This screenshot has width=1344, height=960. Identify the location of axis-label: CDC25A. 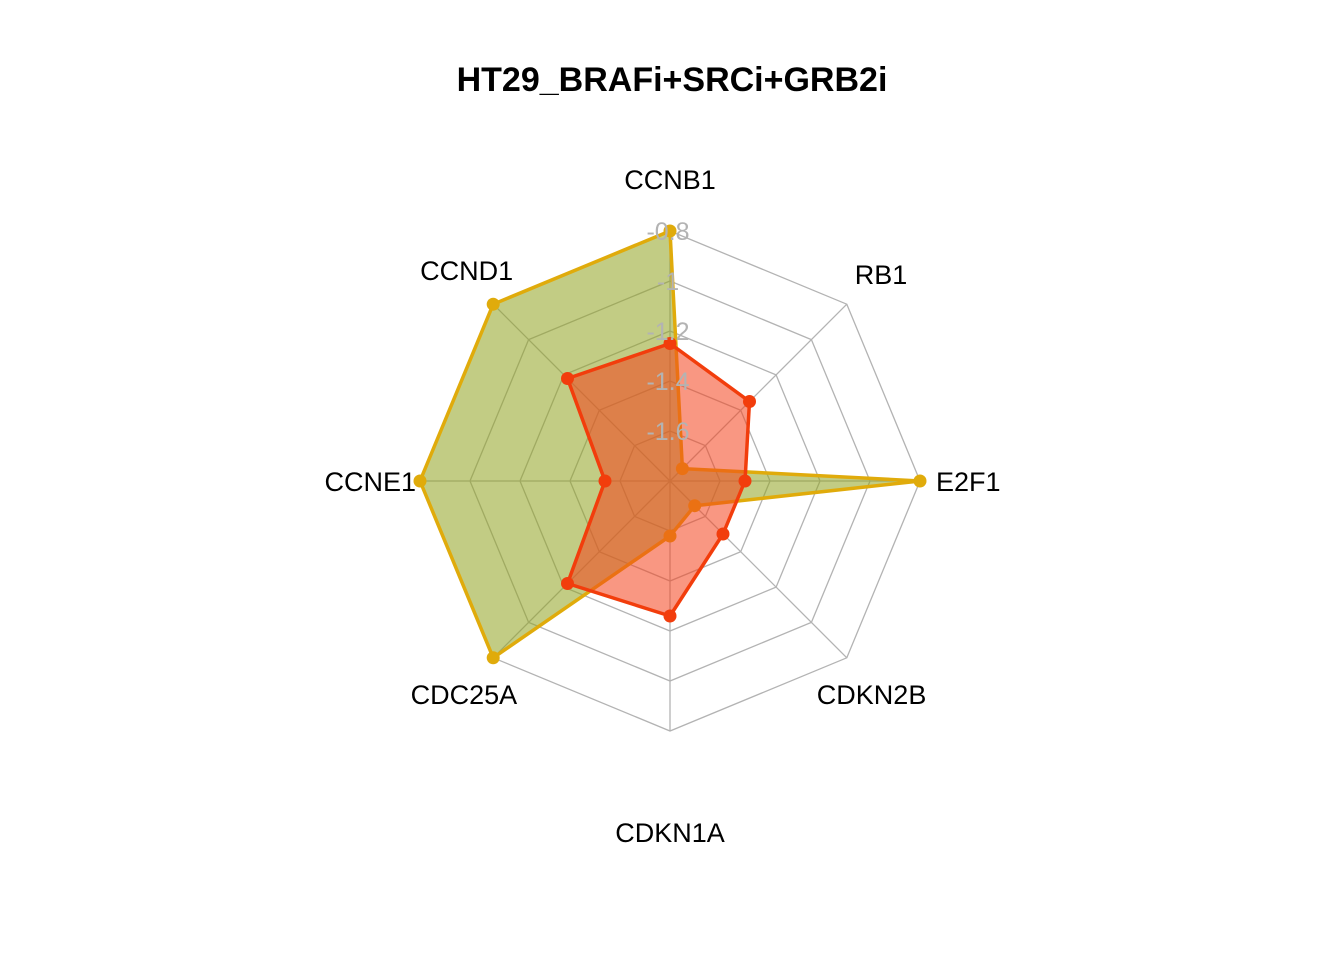
(464, 695).